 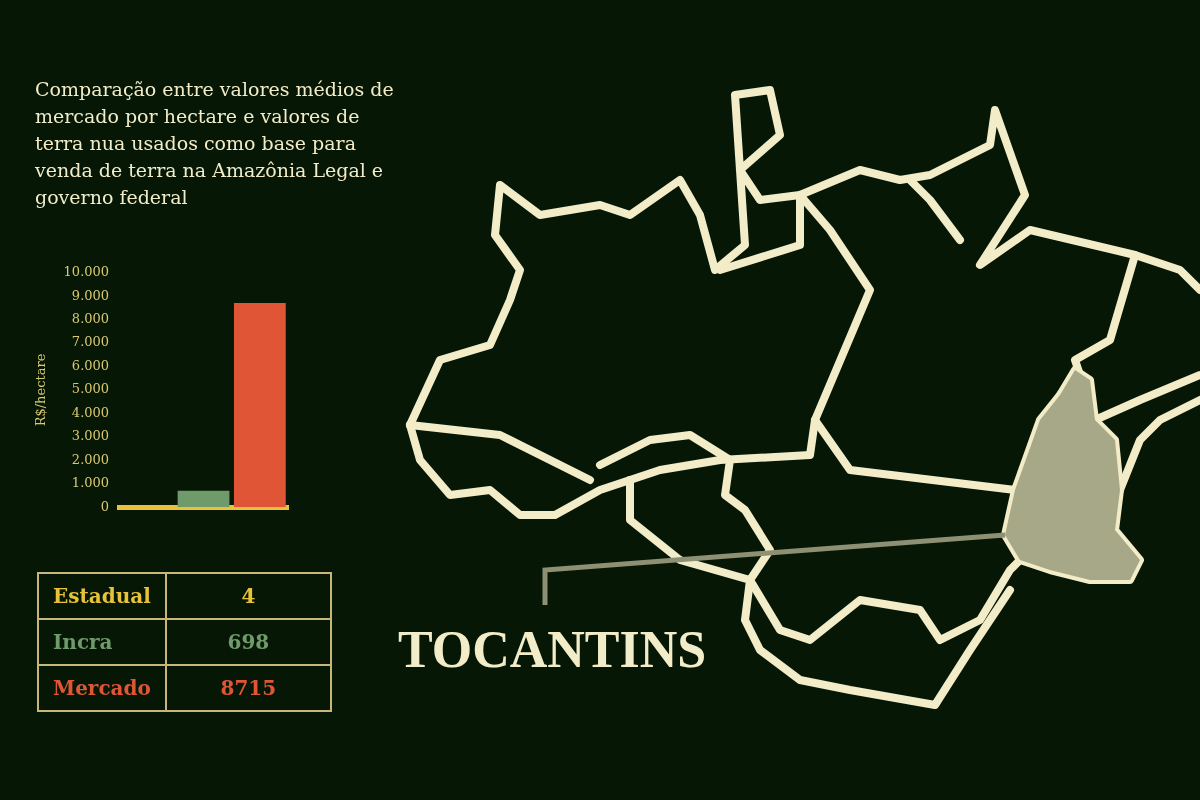 What do you see at coordinates (90, 412) in the screenshot?
I see `y-tick-label: 4.000` at bounding box center [90, 412].